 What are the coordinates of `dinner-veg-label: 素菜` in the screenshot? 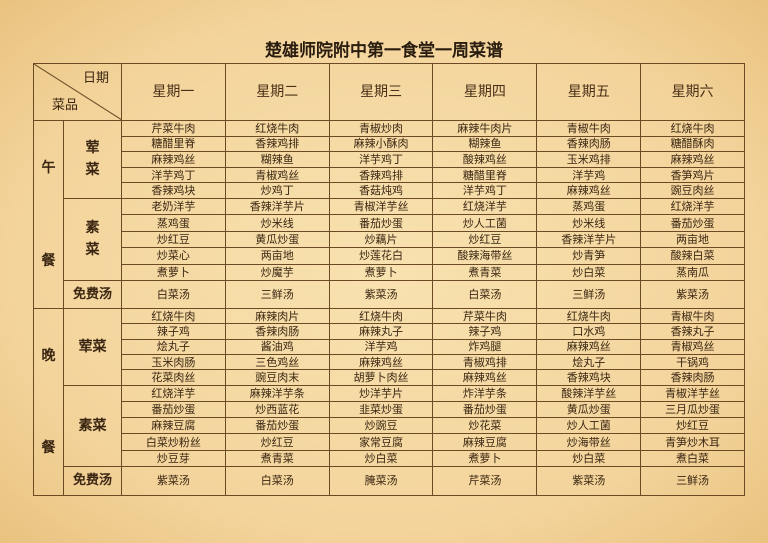 It's located at (92, 425).